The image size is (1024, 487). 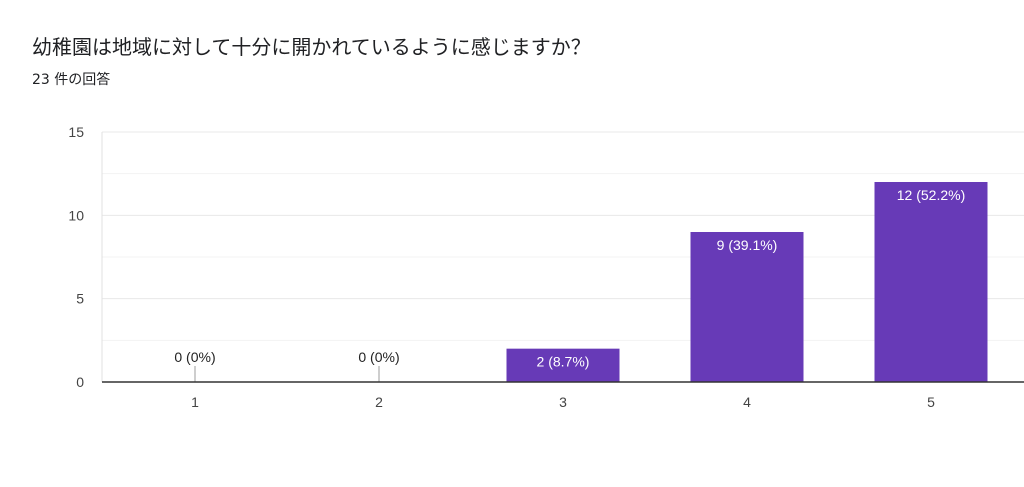 What do you see at coordinates (311, 47) in the screenshot?
I see `question-title: 幼稚園は地域に対して十分に開かれているように感じますか？` at bounding box center [311, 47].